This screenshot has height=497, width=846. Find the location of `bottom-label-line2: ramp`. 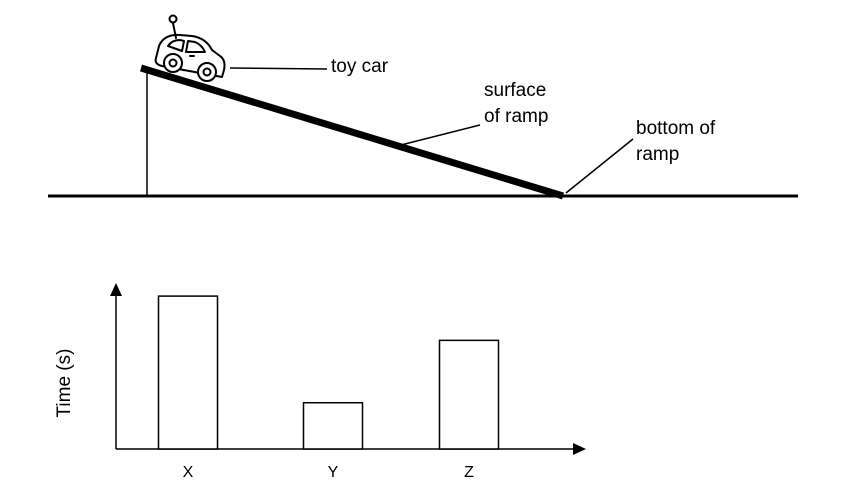

bottom-label-line2: ramp is located at coordinates (657, 154).